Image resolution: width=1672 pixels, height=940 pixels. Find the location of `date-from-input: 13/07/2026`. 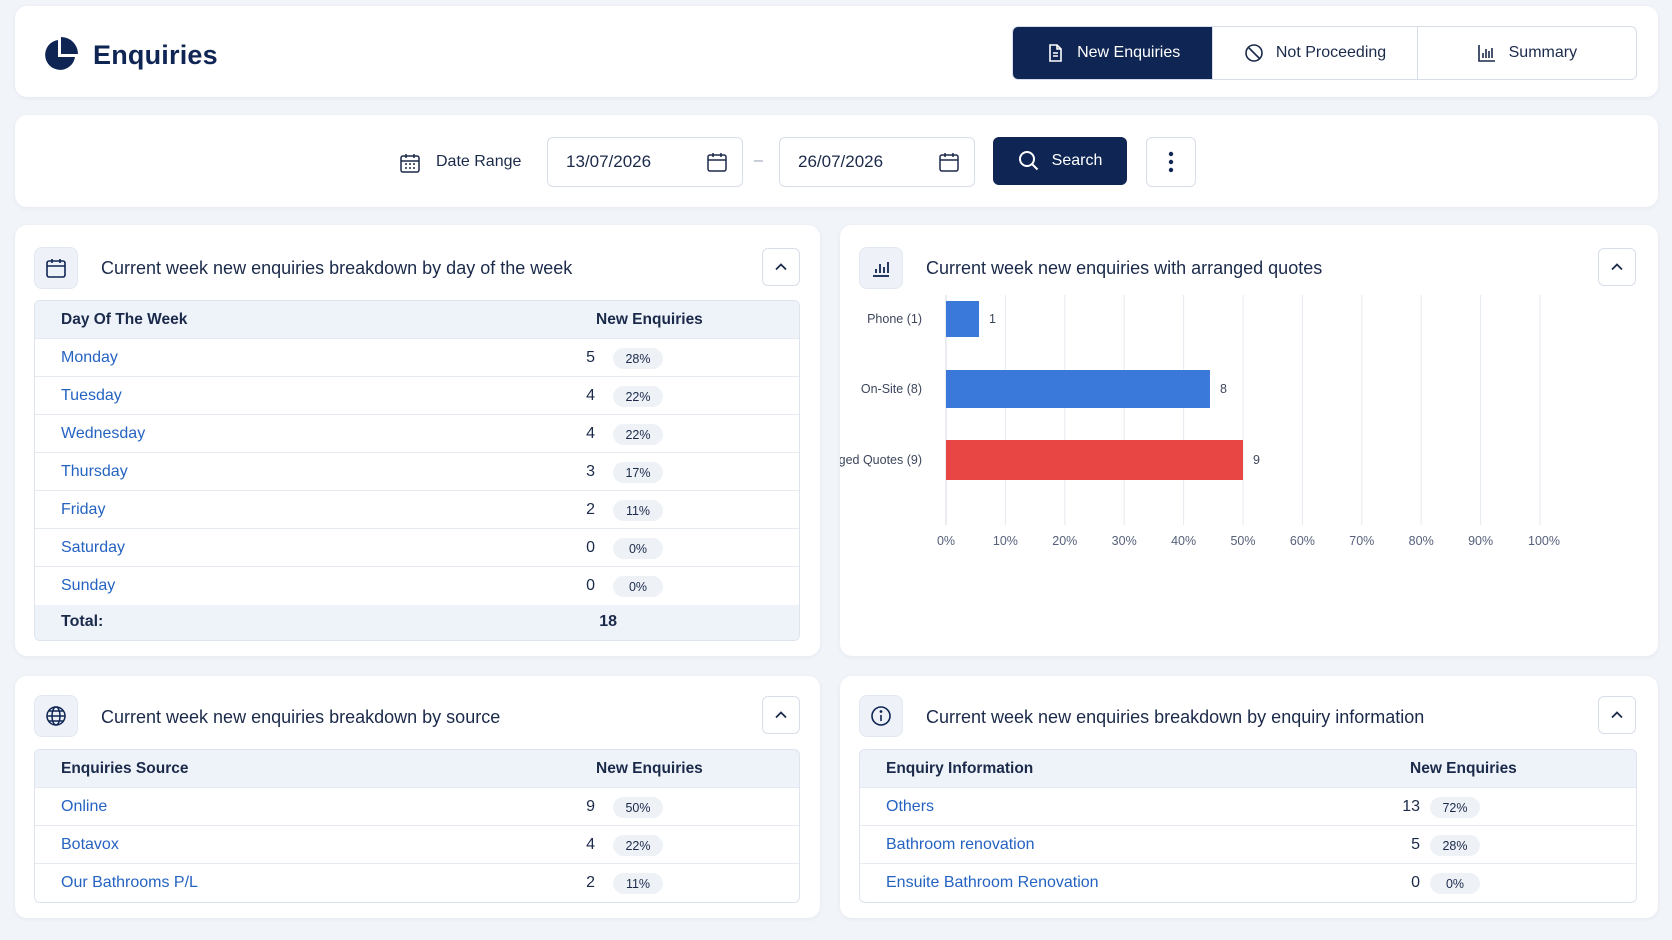

date-from-input: 13/07/2026 is located at coordinates (645, 162).